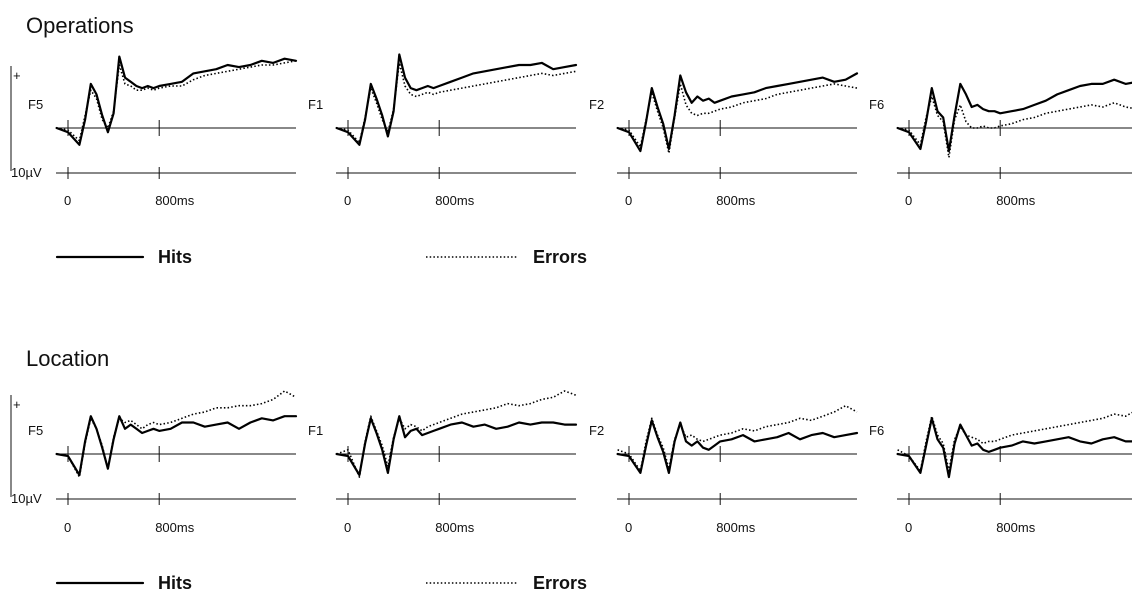 The width and height of the screenshot is (1132, 597). I want to click on section-title: Location, so click(67, 358).